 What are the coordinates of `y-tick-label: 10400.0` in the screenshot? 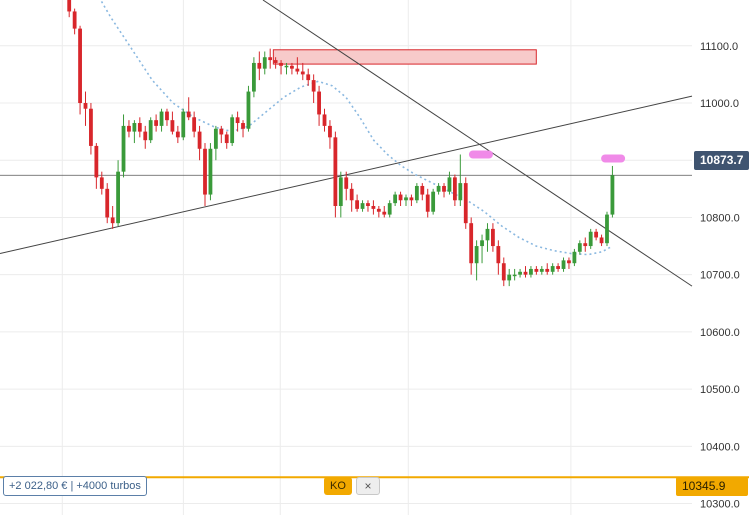 It's located at (720, 447).